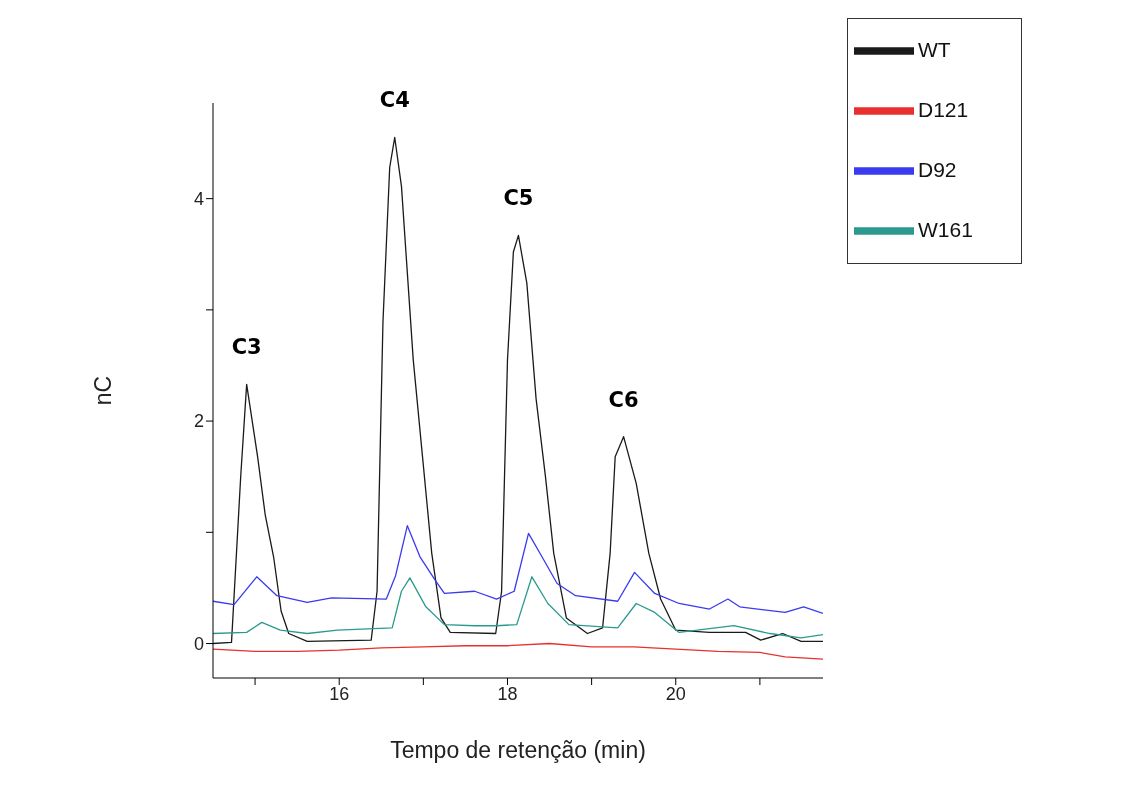  What do you see at coordinates (198, 199) in the screenshot?
I see `y-tick-label: 4` at bounding box center [198, 199].